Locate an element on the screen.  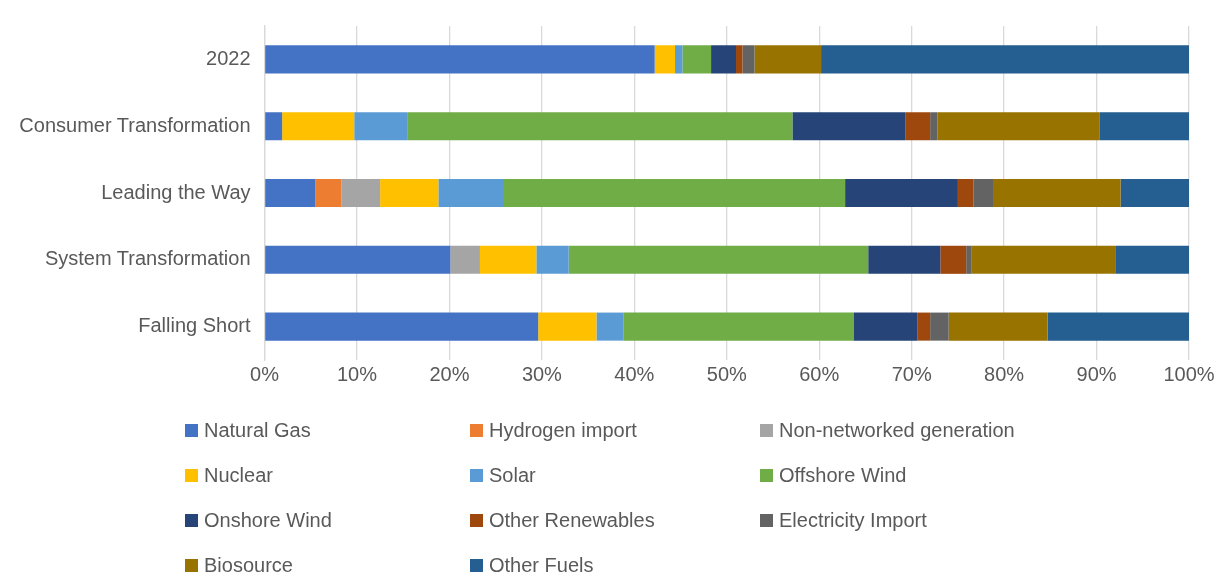
legend-label: Other Fuels is located at coordinates (541, 565).